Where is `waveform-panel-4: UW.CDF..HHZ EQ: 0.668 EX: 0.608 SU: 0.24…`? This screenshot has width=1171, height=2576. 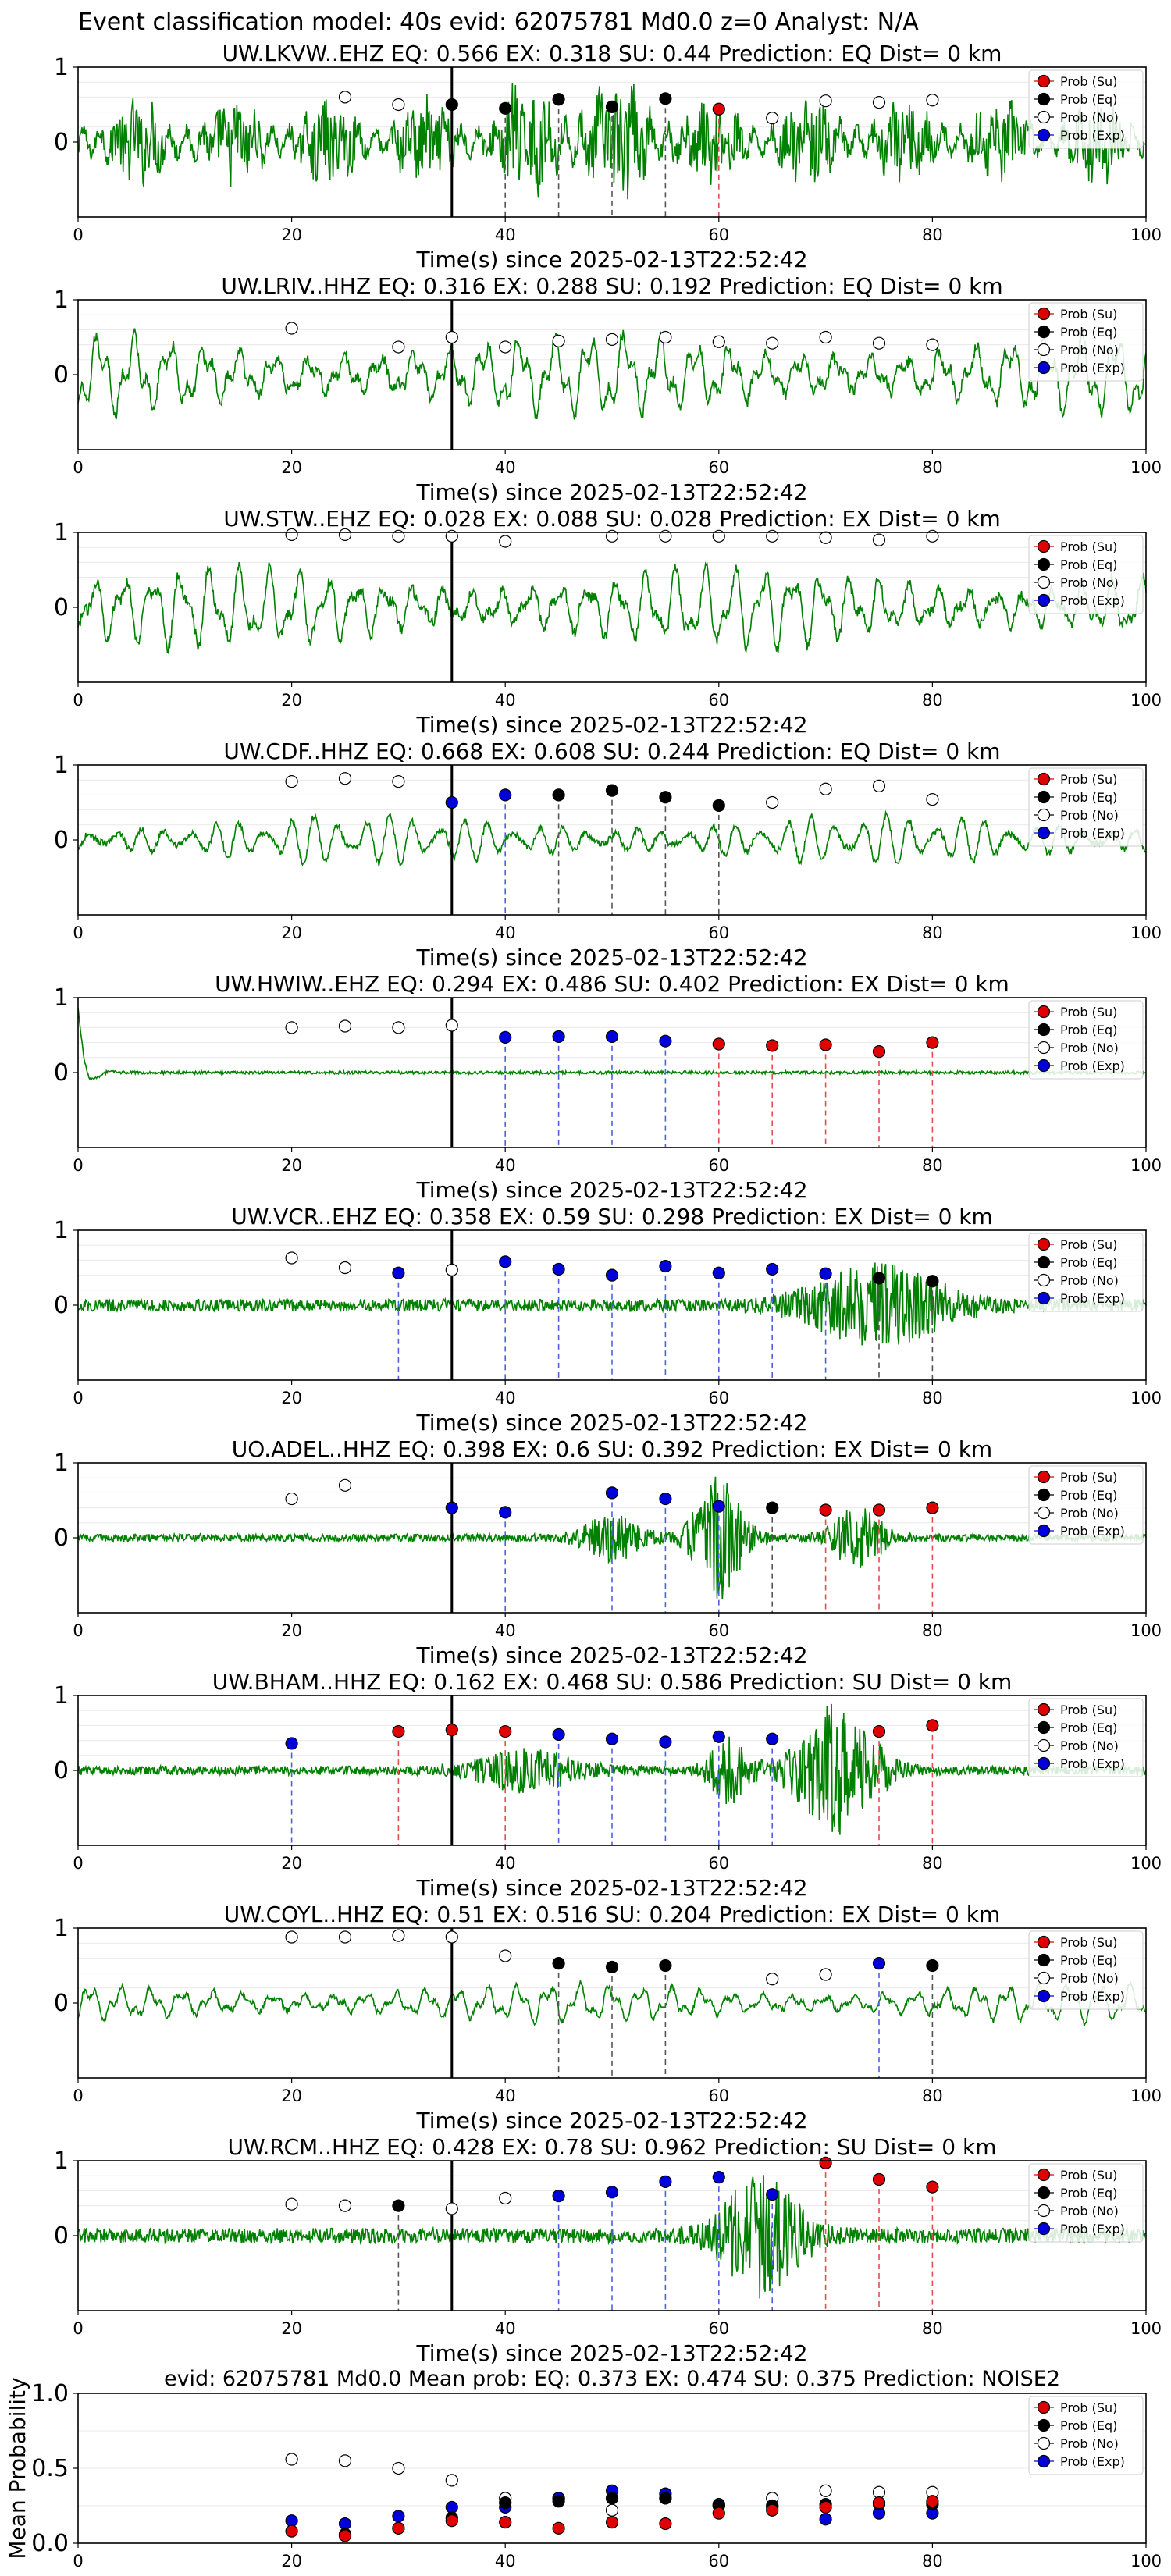 waveform-panel-4: UW.CDF..HHZ EQ: 0.668 EX: 0.608 SU: 0.24… is located at coordinates (608, 854).